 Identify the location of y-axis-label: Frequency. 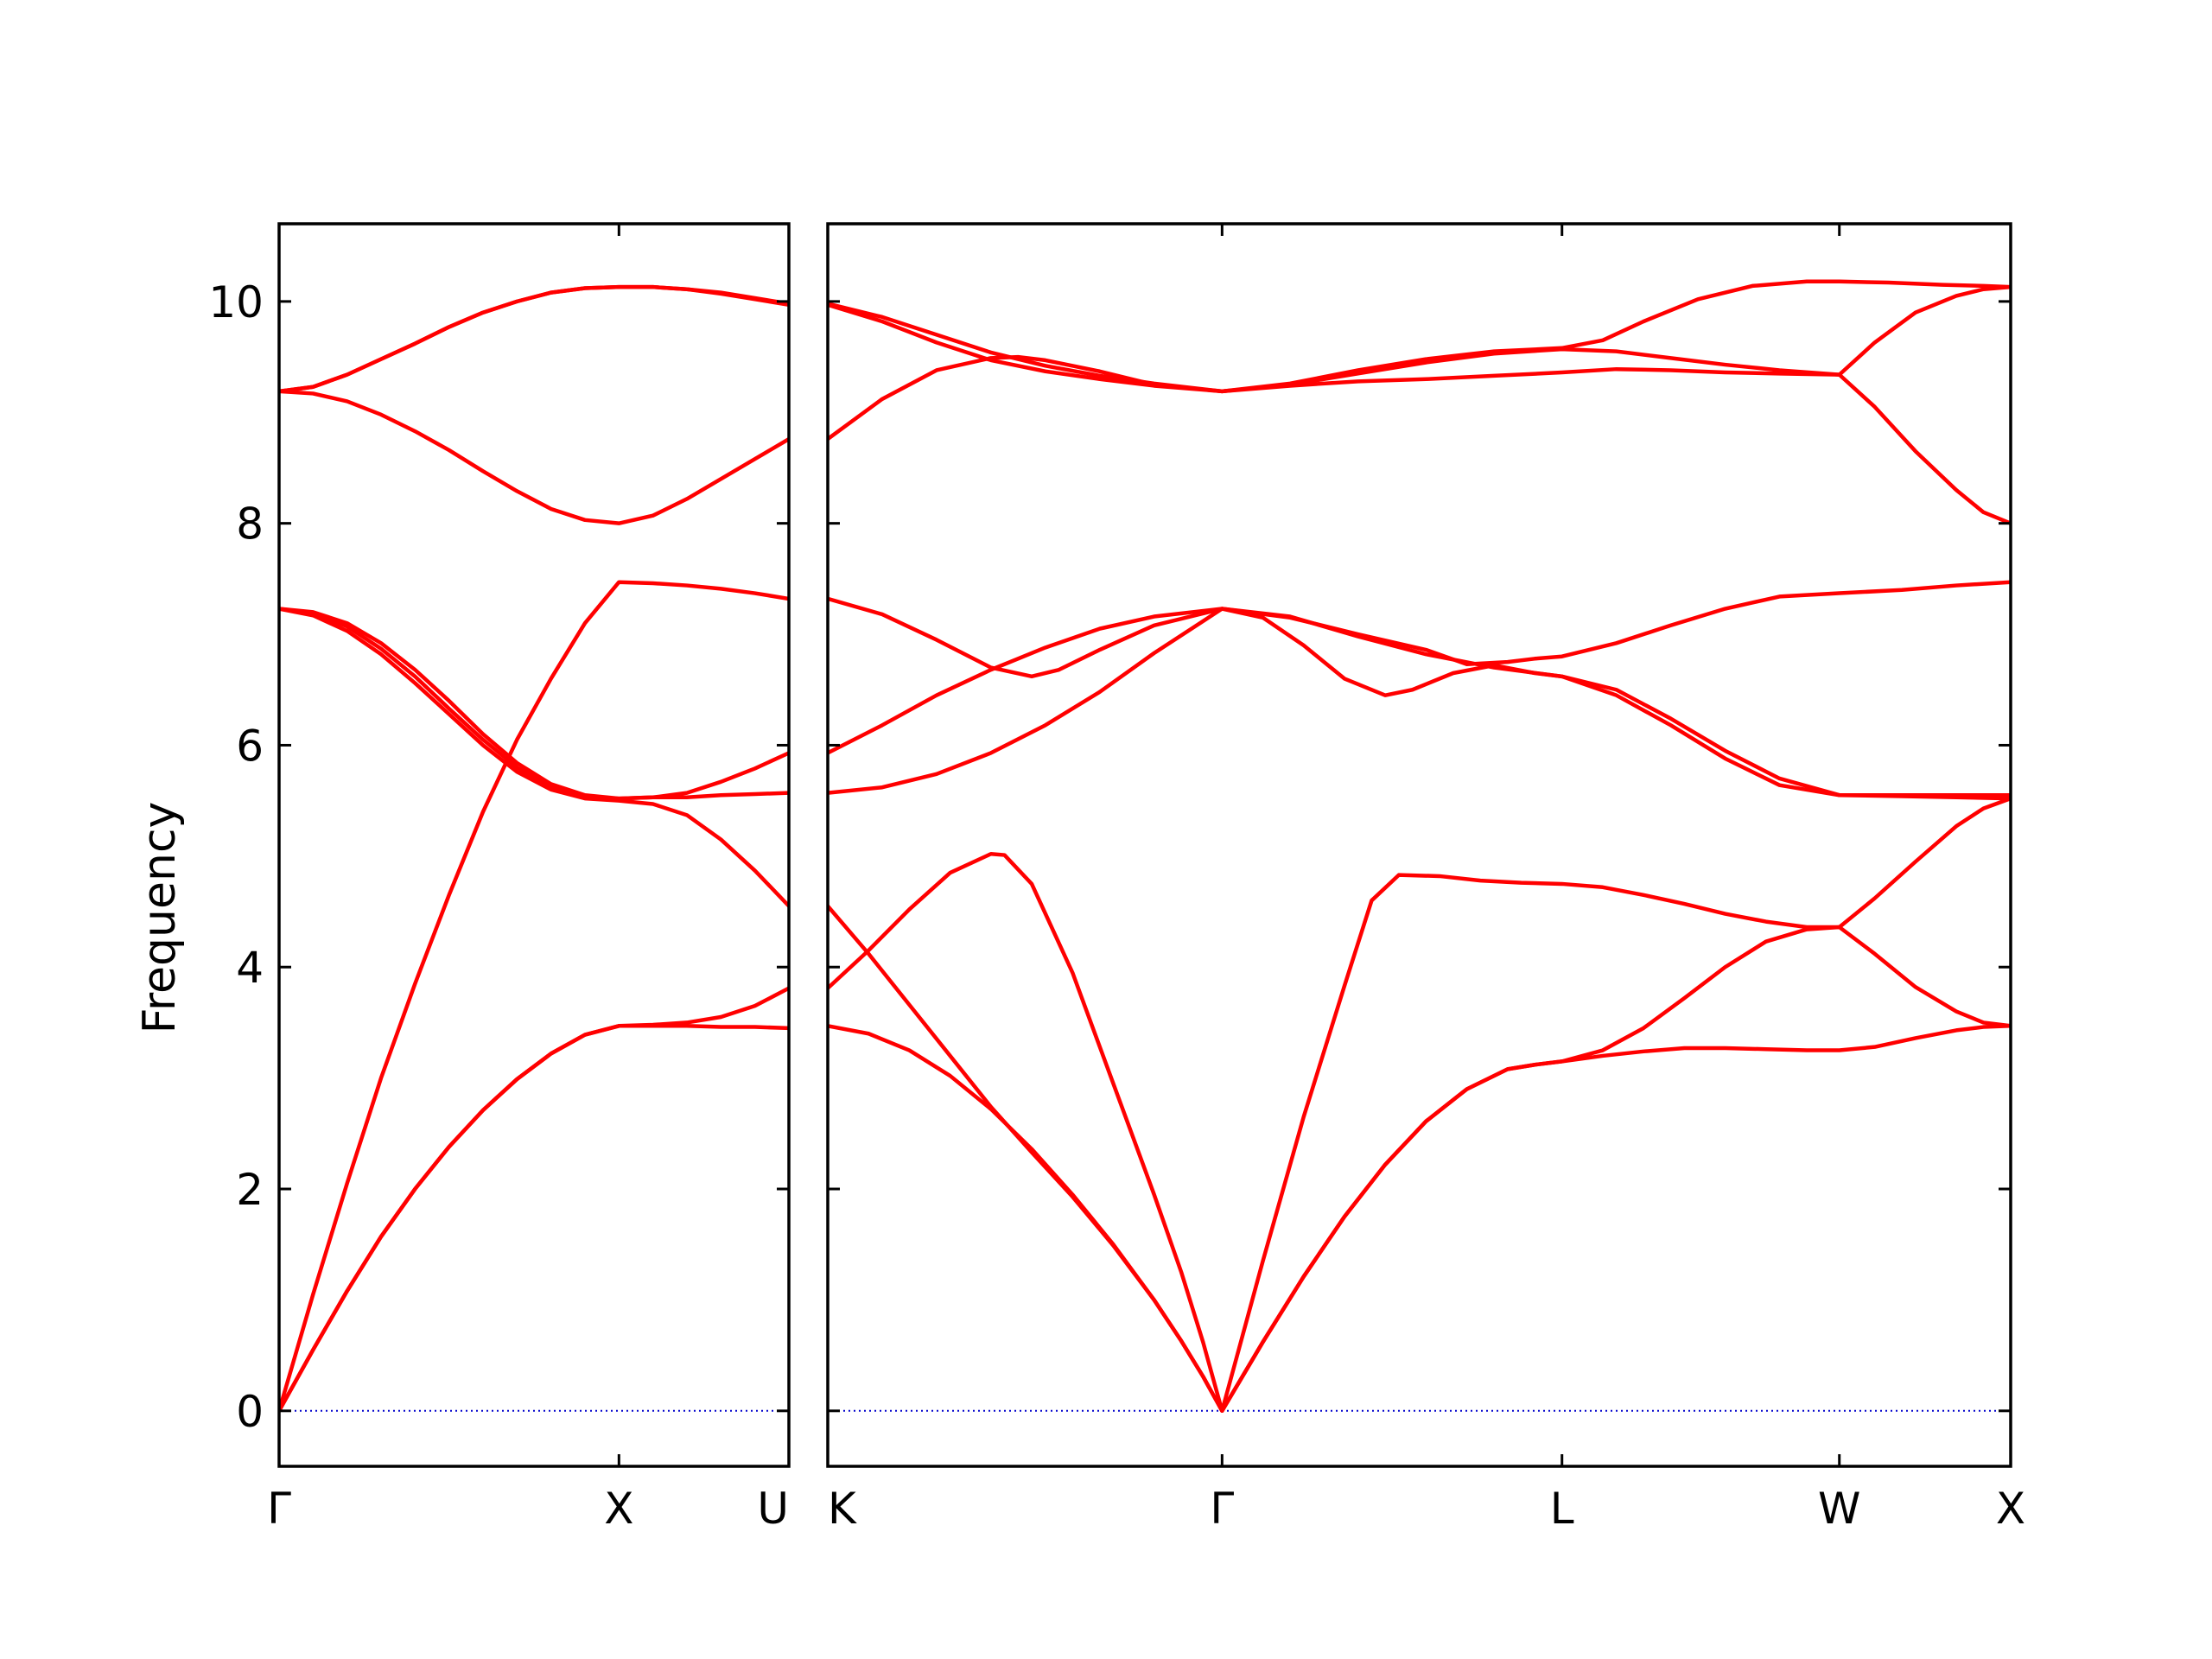
(160, 918).